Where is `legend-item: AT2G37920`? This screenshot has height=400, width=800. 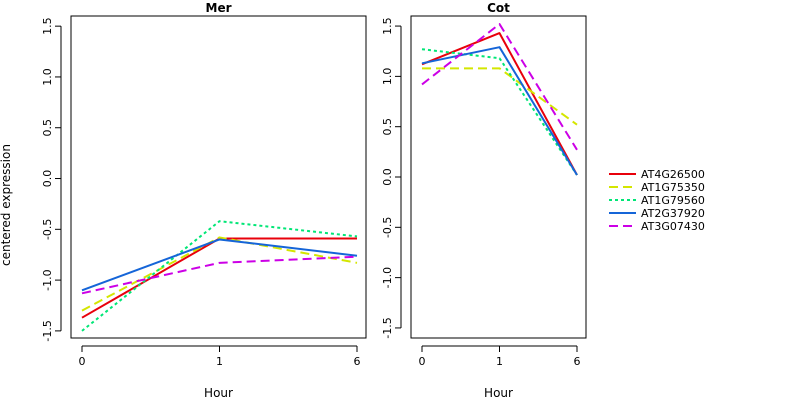
legend-item: AT2G37920 is located at coordinates (657, 213).